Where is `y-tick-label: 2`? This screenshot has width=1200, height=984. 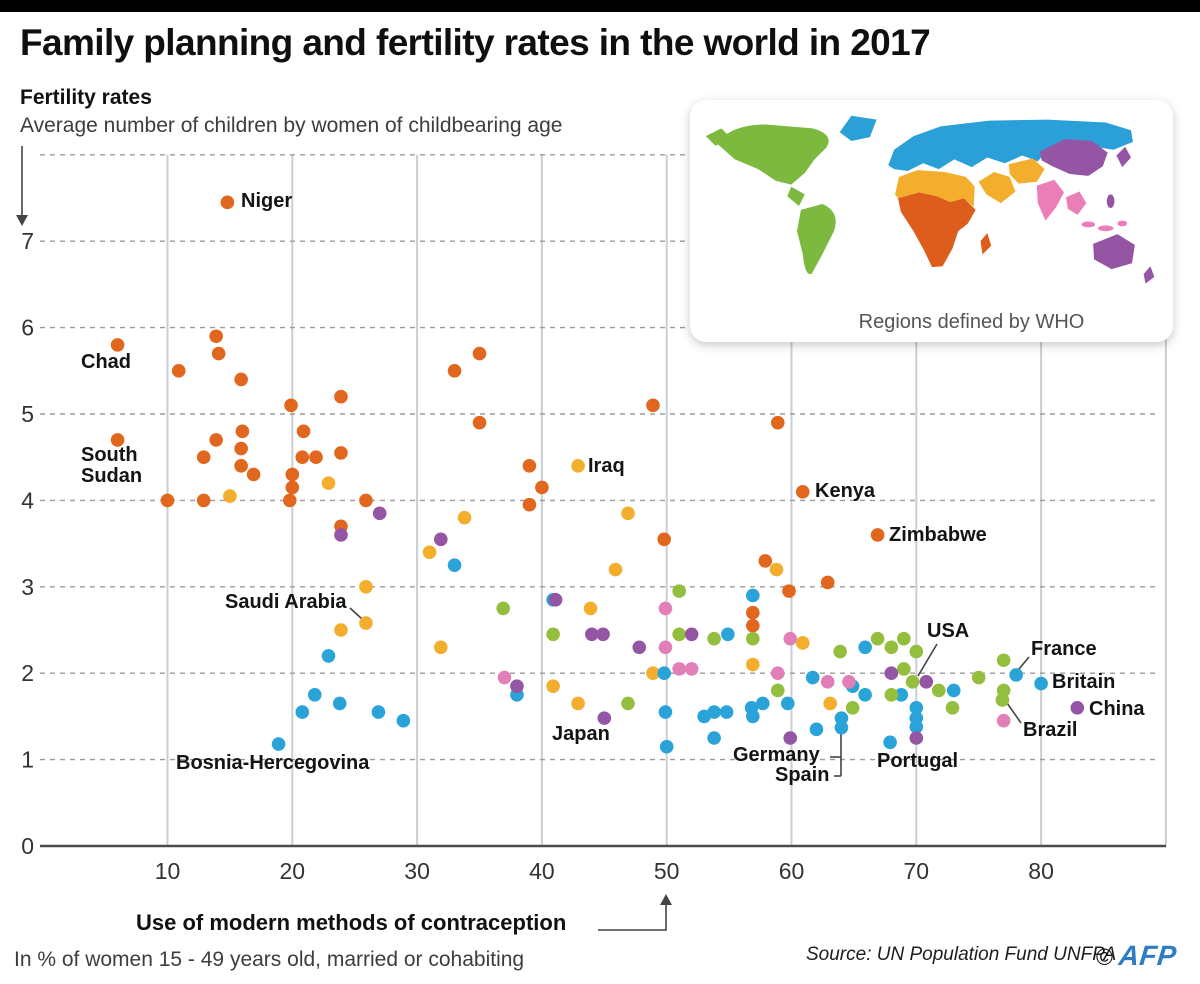
y-tick-label: 2 is located at coordinates (27, 673).